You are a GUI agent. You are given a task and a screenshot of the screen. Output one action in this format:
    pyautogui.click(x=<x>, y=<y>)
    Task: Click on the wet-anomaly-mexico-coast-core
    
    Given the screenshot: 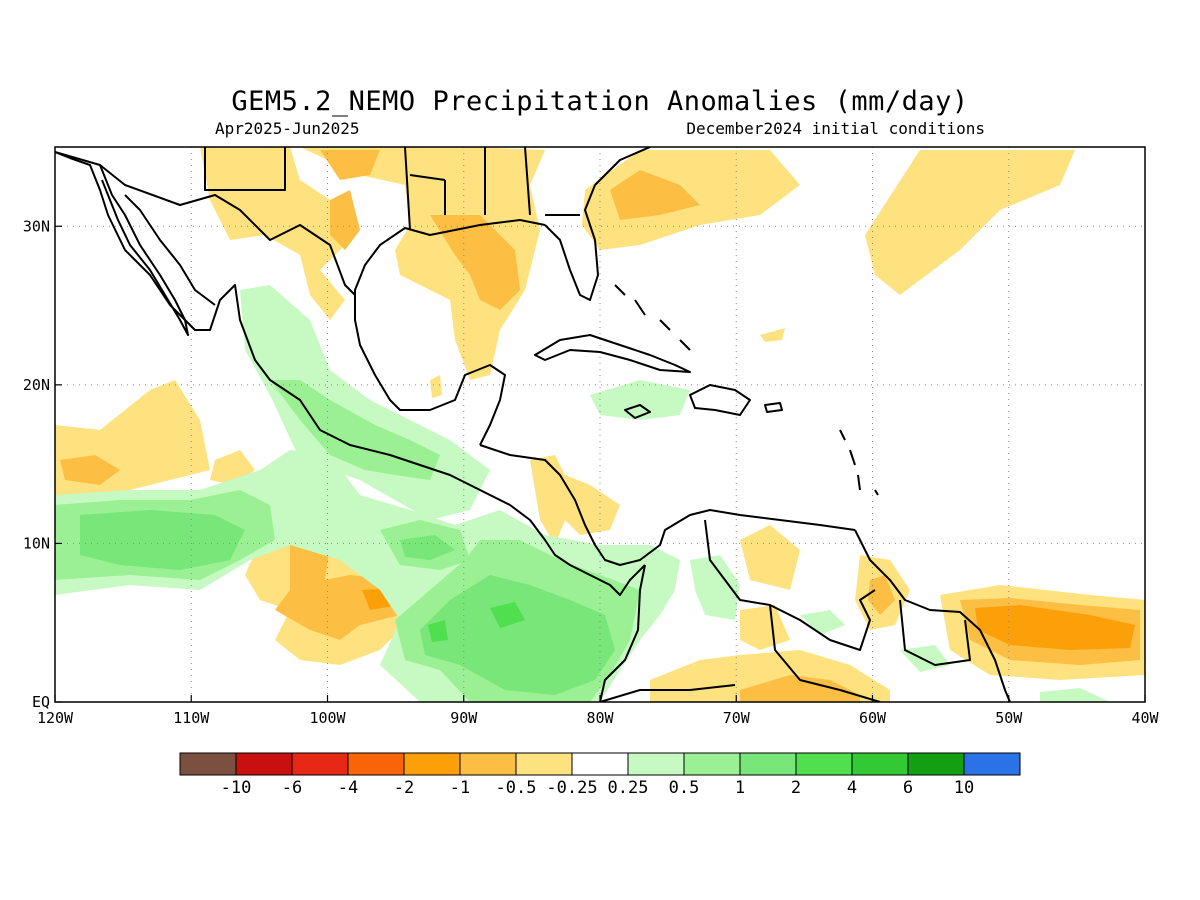 What is the action you would take?
    pyautogui.click(x=355, y=430)
    